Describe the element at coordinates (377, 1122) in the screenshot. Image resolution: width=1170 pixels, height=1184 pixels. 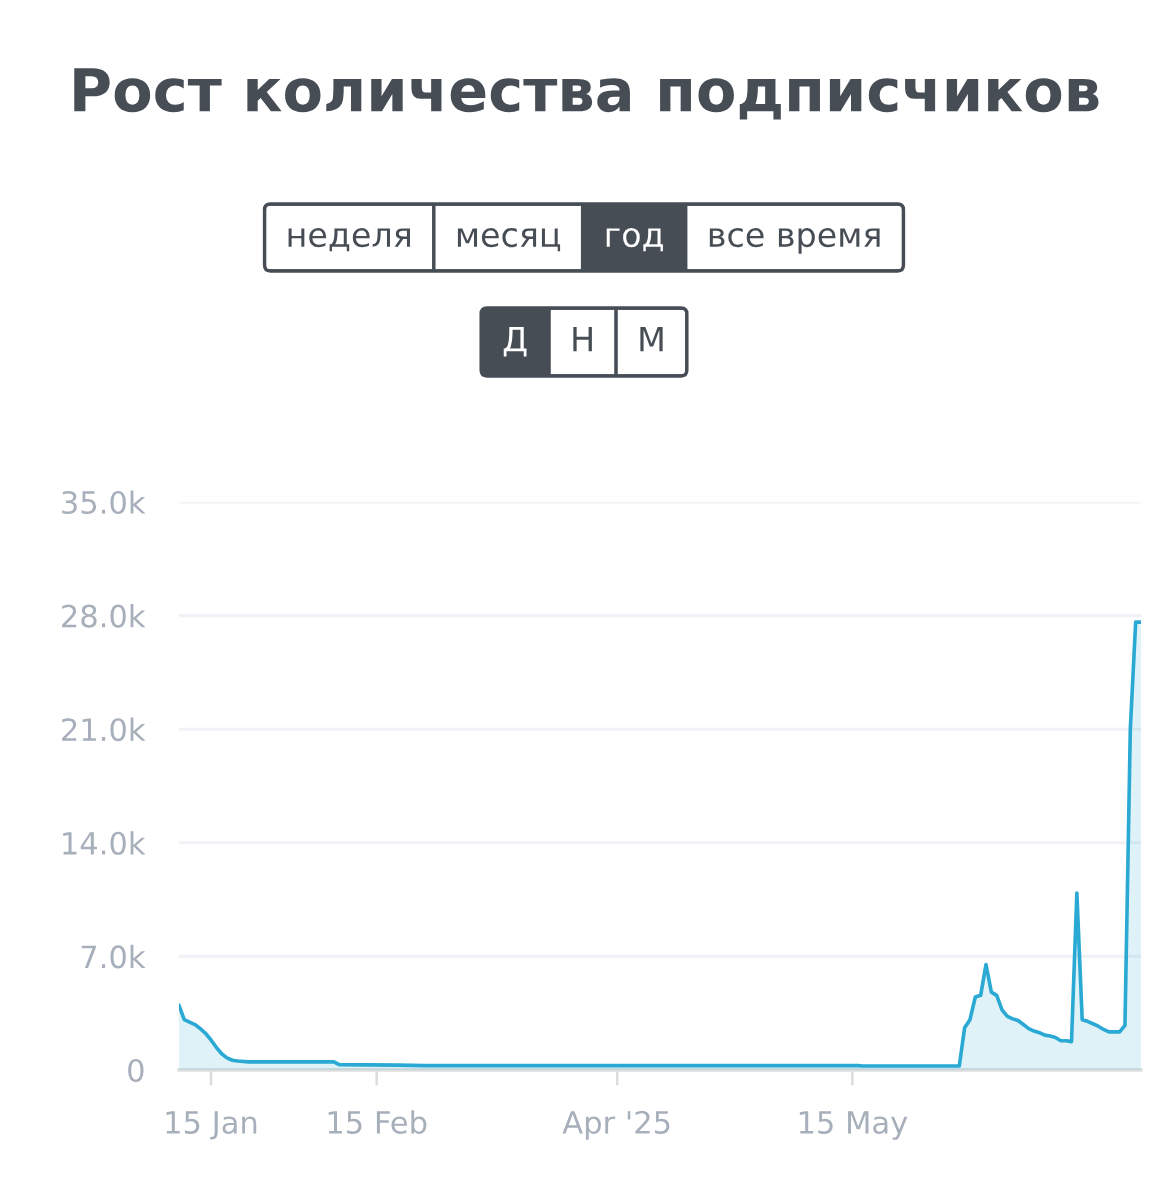
I see `x-tick-label: 15 Feb` at that location.